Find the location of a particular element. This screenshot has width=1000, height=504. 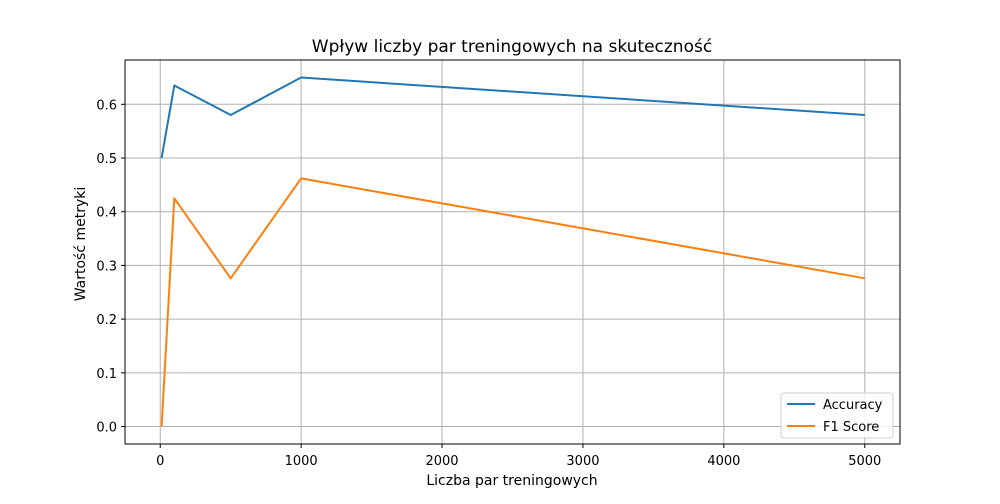

legend-label-accuracy: Accuracy is located at coordinates (853, 405).